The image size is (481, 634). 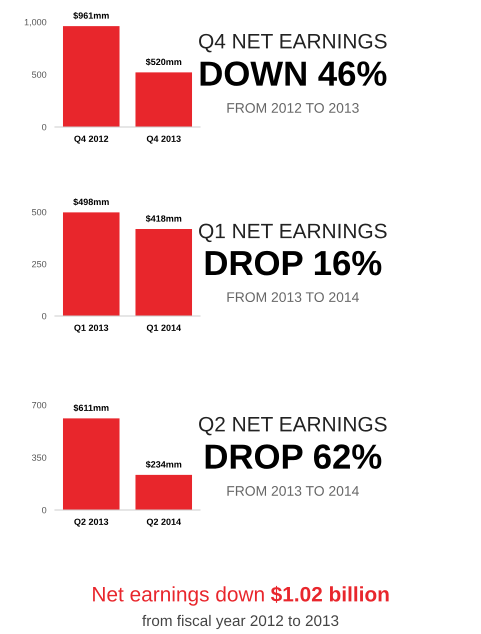 I want to click on data-label: $498mm, so click(x=91, y=202).